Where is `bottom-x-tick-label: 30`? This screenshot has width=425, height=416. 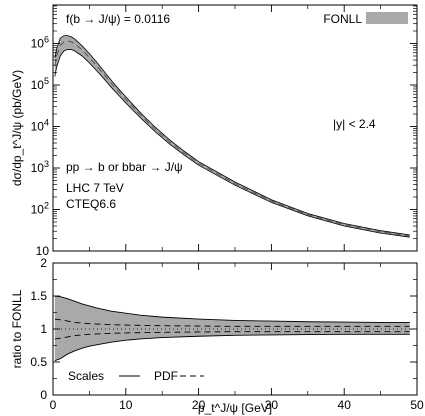 bottom-x-tick-label: 30 is located at coordinates (272, 405).